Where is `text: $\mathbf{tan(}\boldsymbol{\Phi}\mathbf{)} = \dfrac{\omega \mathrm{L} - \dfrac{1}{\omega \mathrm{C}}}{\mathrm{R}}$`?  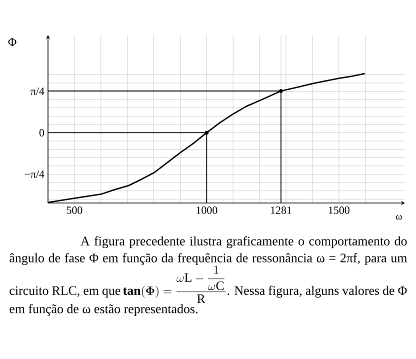 text: $\mathbf{tan(}\boldsymbol{\Phi}\mathbf{)} = \dfrac{\omega \mathrm{L} - \dfrac{1}{\omega \mathrm{C}}}{\mathrm{R}}$ is located at coordinates (174, 285).